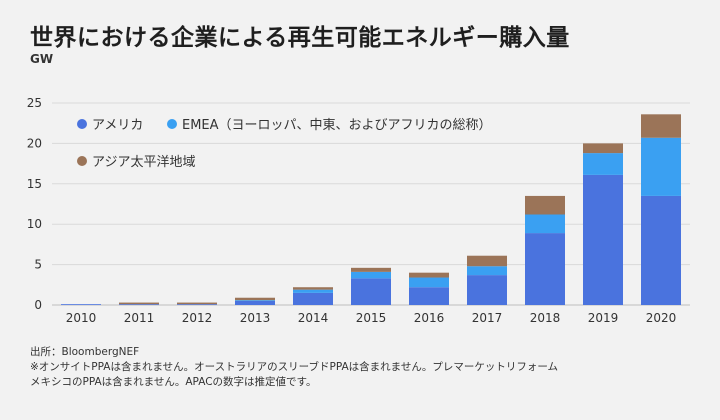 Image resolution: width=720 pixels, height=420 pixels. I want to click on x-tick-label: 2013, so click(255, 318).